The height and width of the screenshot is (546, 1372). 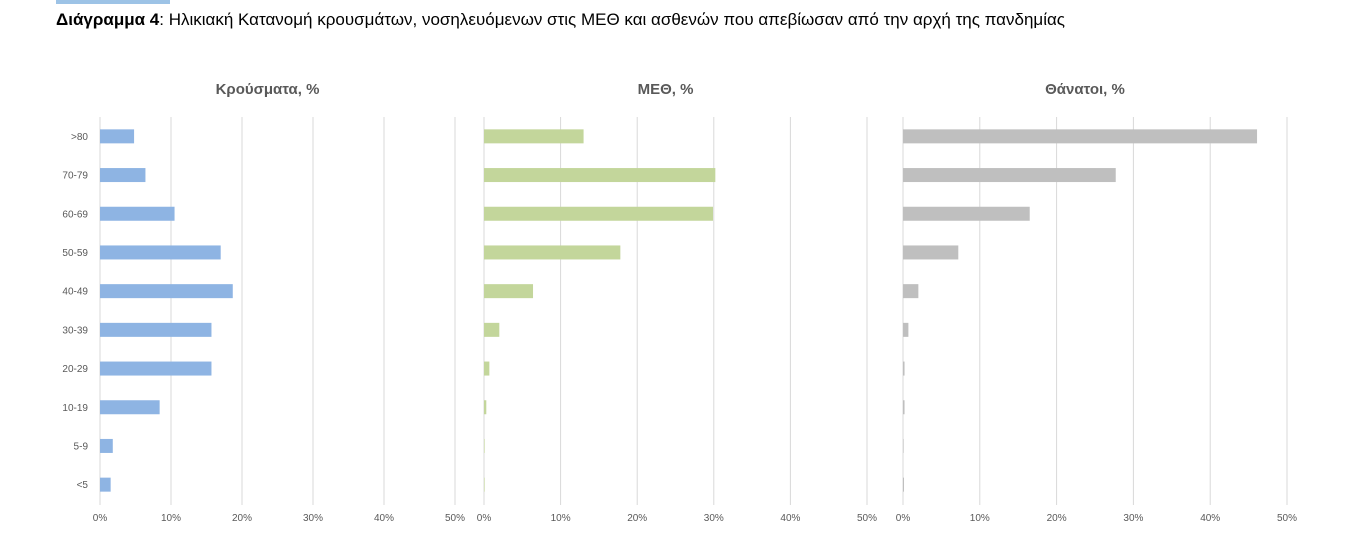 I want to click on panel-1-title: Κρούσματα, %, so click(x=268, y=89).